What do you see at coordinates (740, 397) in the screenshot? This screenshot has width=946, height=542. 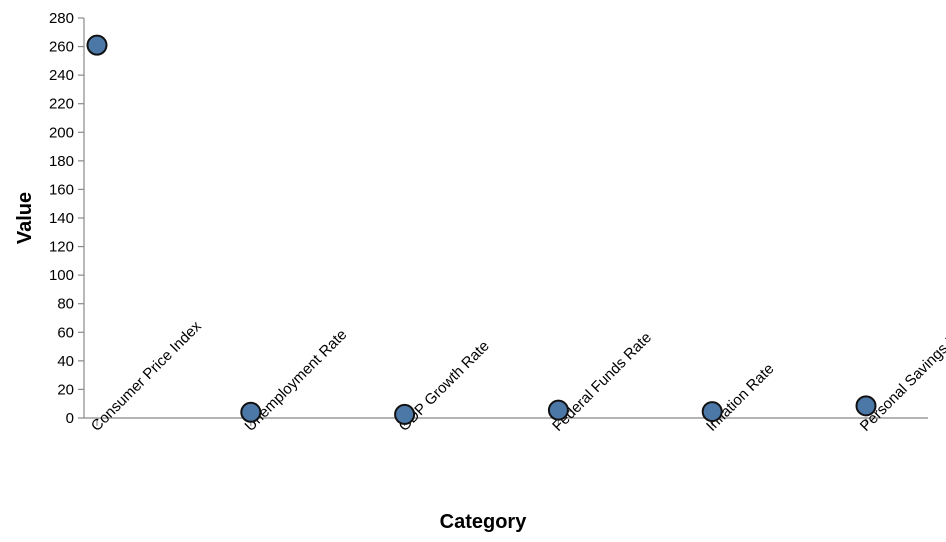 I see `x-tick-label: Inflation Rate` at bounding box center [740, 397].